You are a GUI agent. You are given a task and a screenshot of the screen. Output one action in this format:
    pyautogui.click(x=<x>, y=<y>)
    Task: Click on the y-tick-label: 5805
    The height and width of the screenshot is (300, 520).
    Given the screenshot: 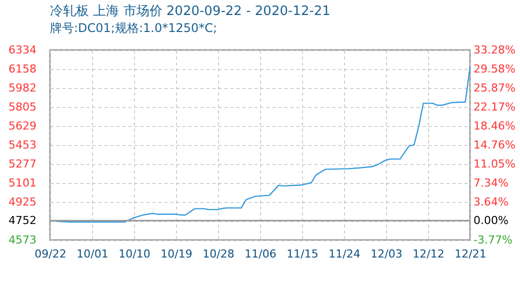 What is the action you would take?
    pyautogui.click(x=22, y=107)
    